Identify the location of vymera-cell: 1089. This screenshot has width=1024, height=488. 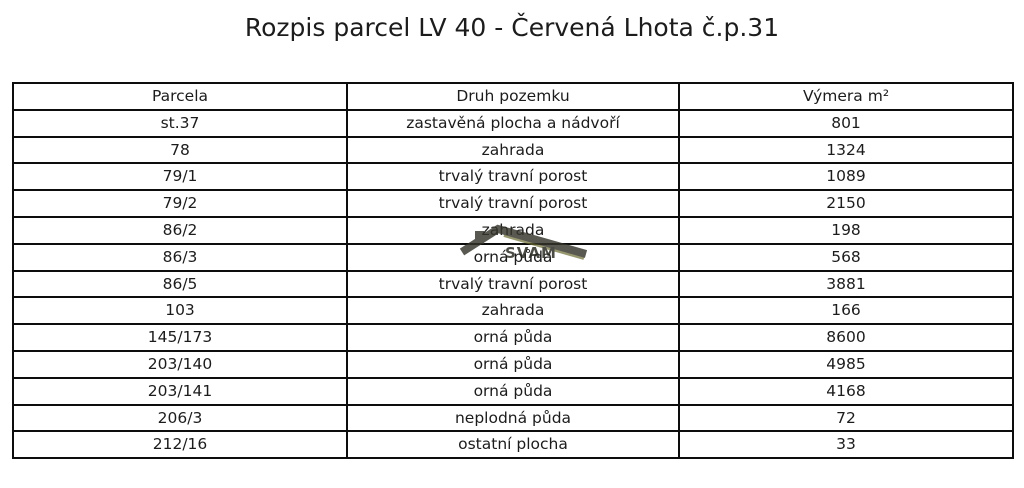
(846, 177).